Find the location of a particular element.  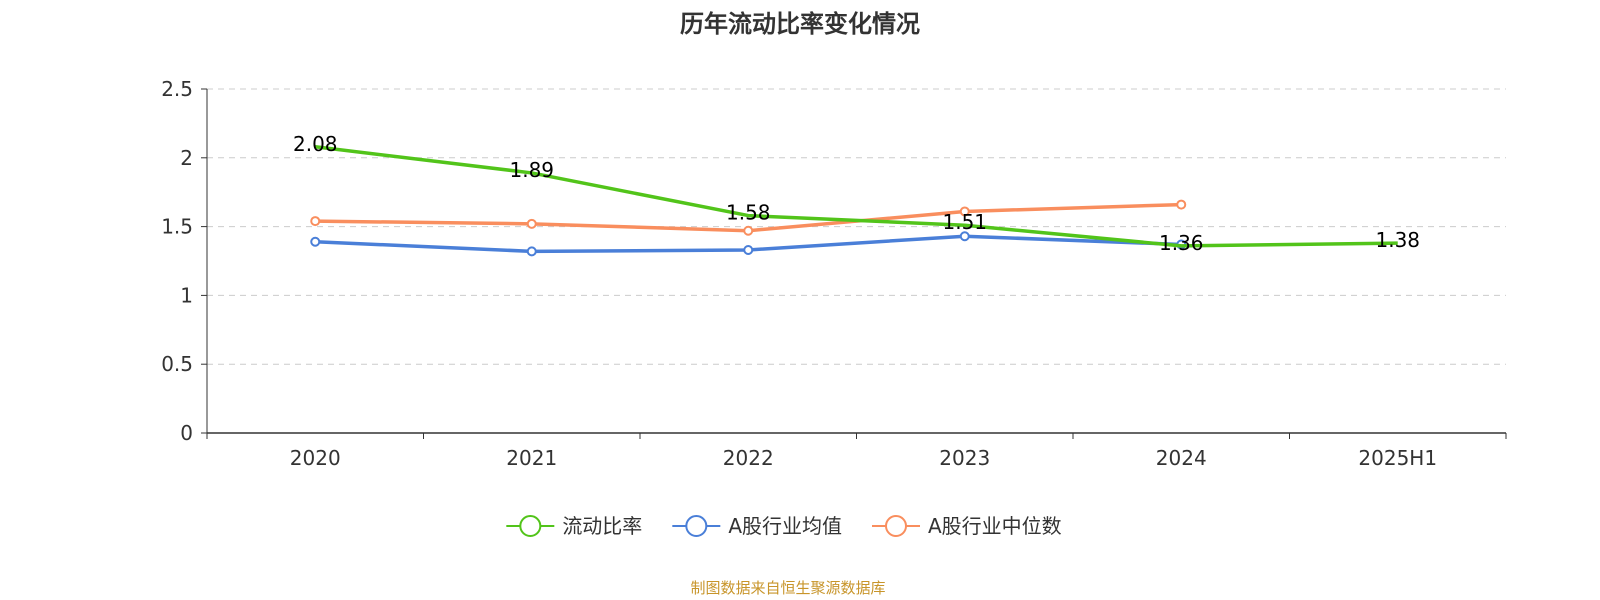

legend: 流动比率 A股行业均值 A股行业中位数 is located at coordinates (784, 526).